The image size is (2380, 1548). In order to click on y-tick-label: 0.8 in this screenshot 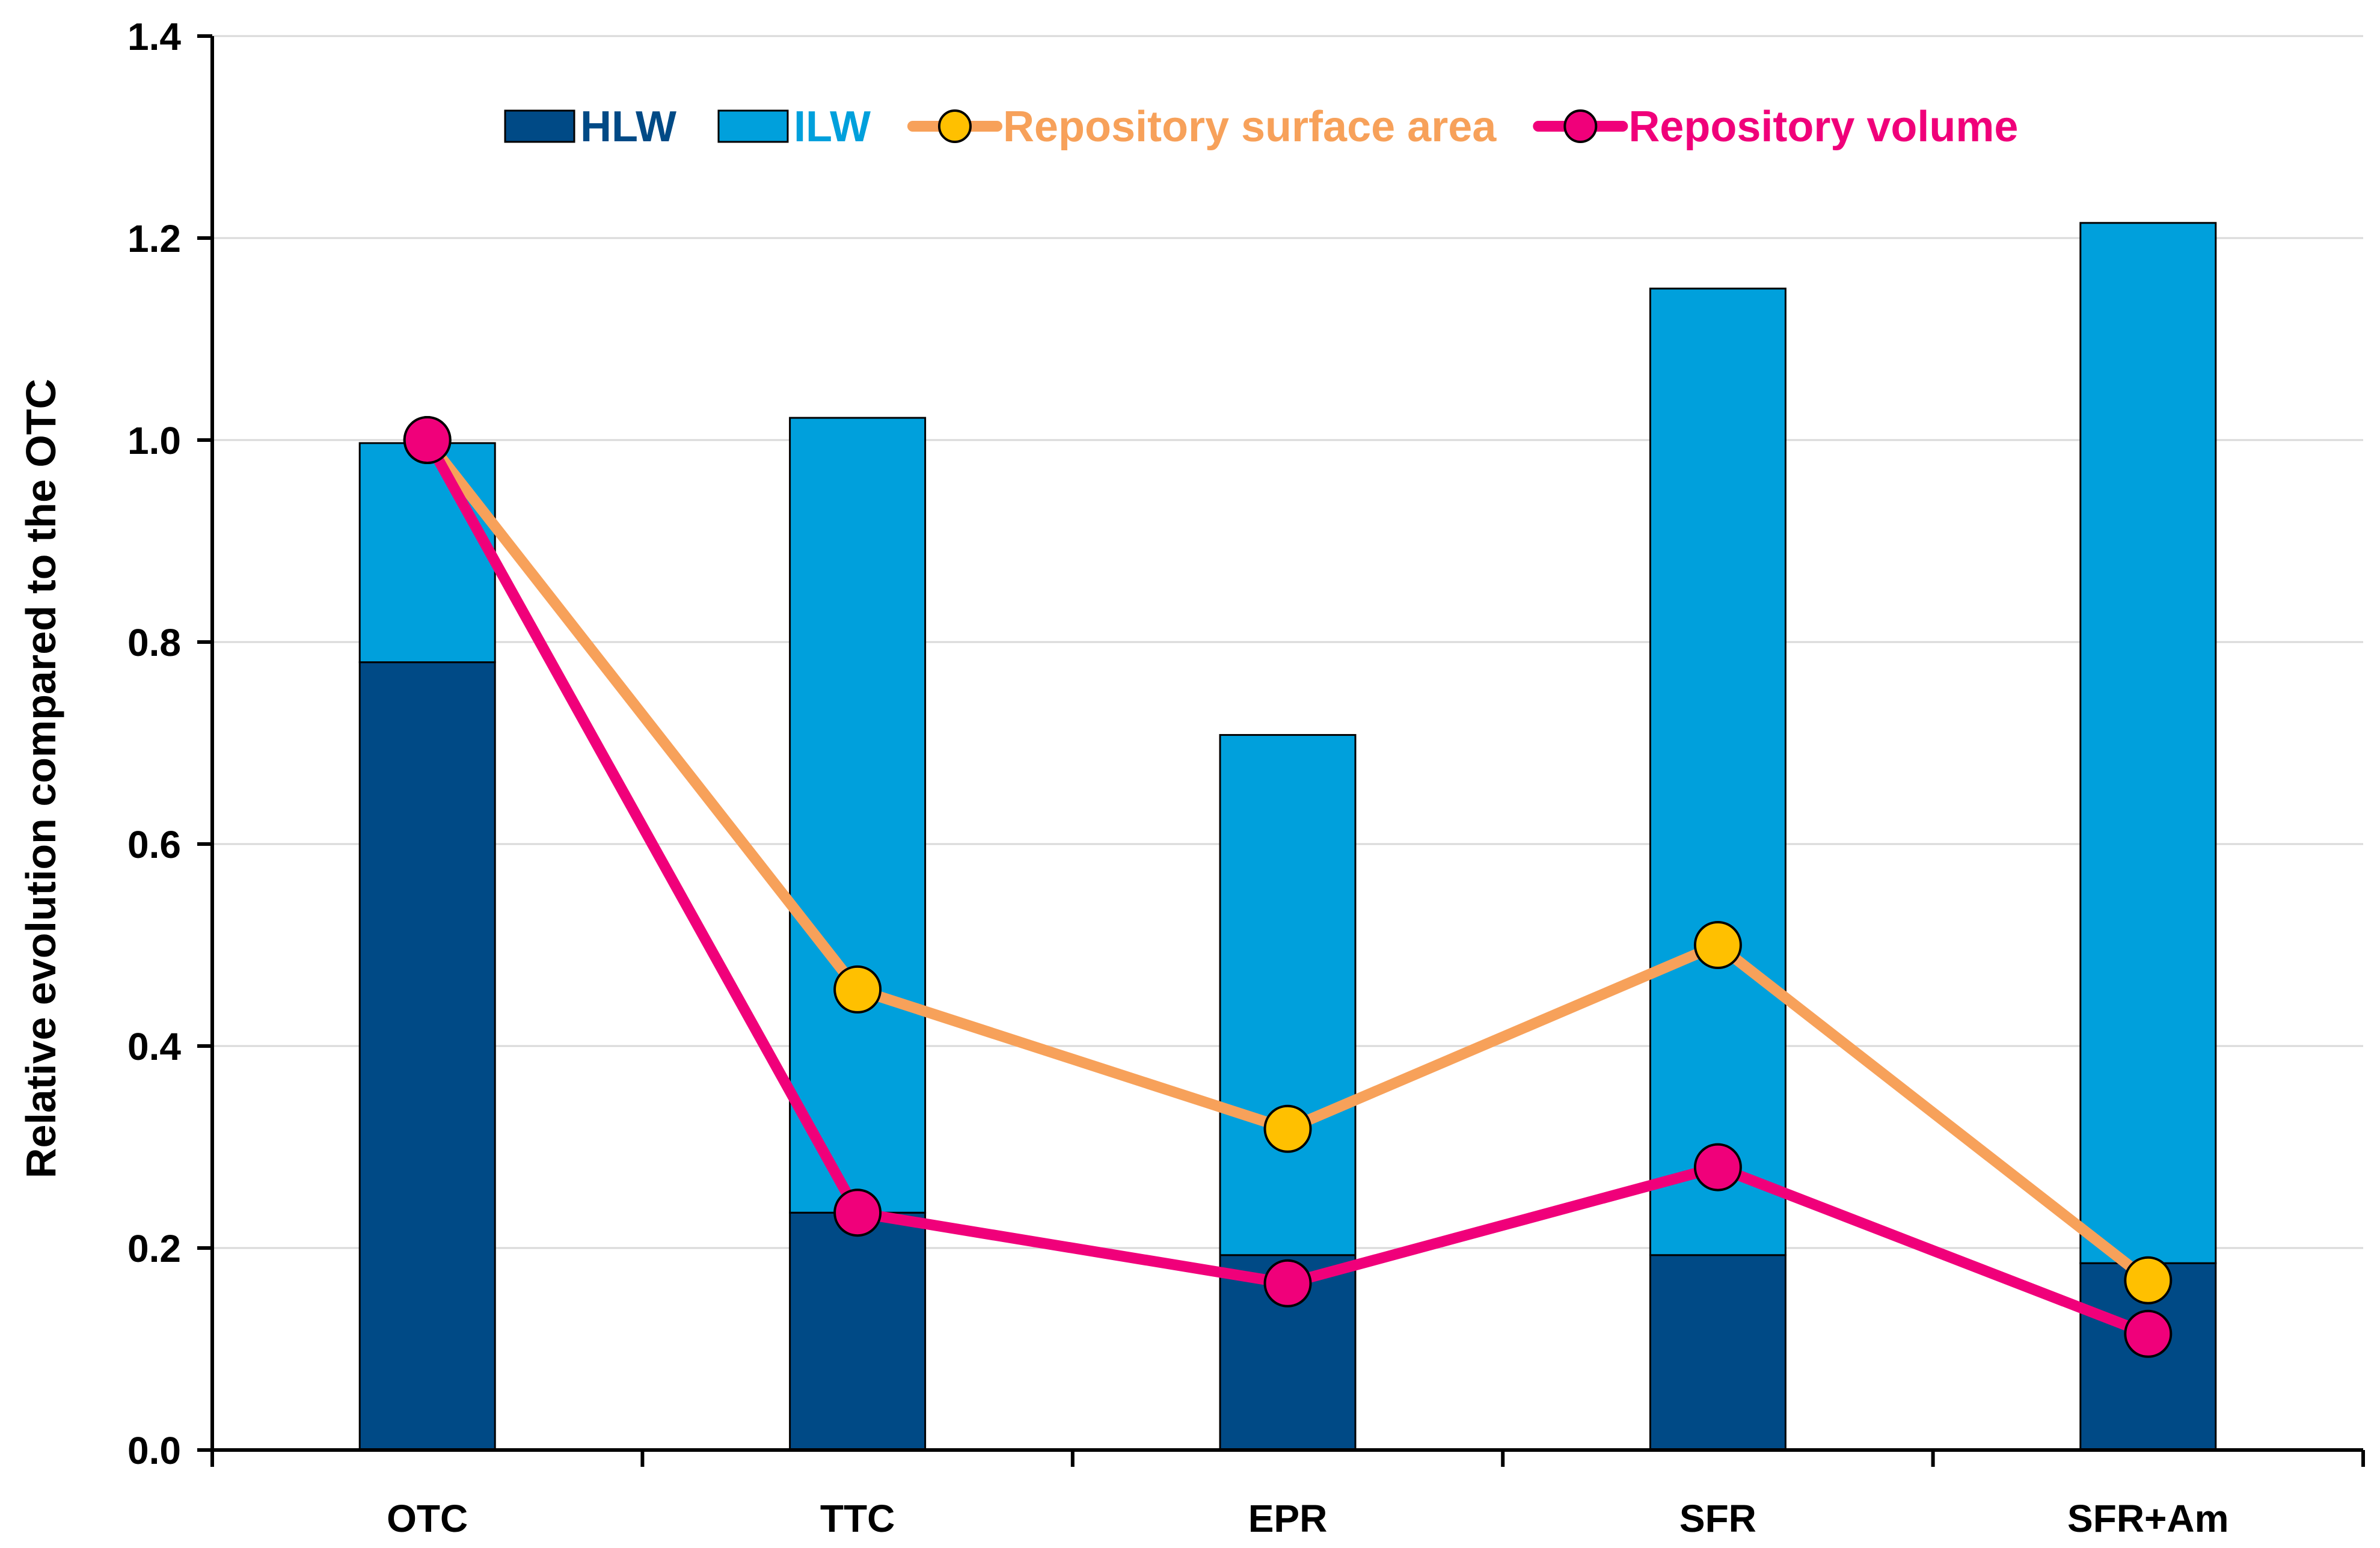, I will do `click(154, 642)`.